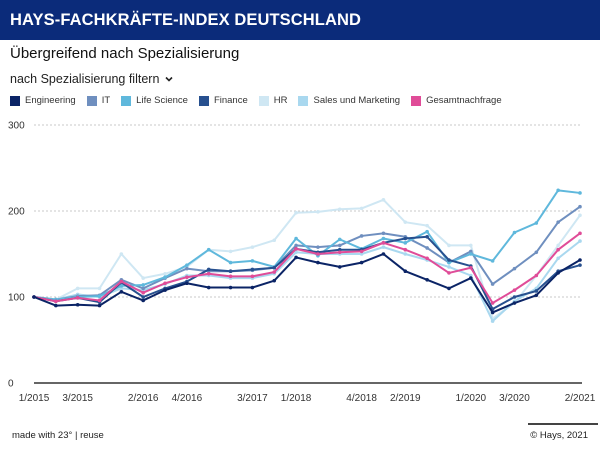 The height and width of the screenshot is (450, 600). I want to click on x-tick-label: 1/2018, so click(296, 398).